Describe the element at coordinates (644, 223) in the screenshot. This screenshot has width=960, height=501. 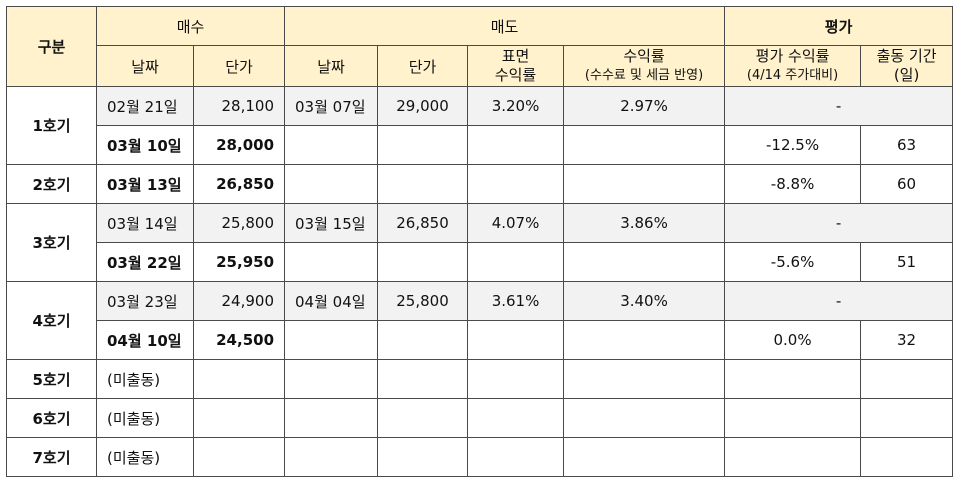
I see `net-yield: 3.86%` at that location.